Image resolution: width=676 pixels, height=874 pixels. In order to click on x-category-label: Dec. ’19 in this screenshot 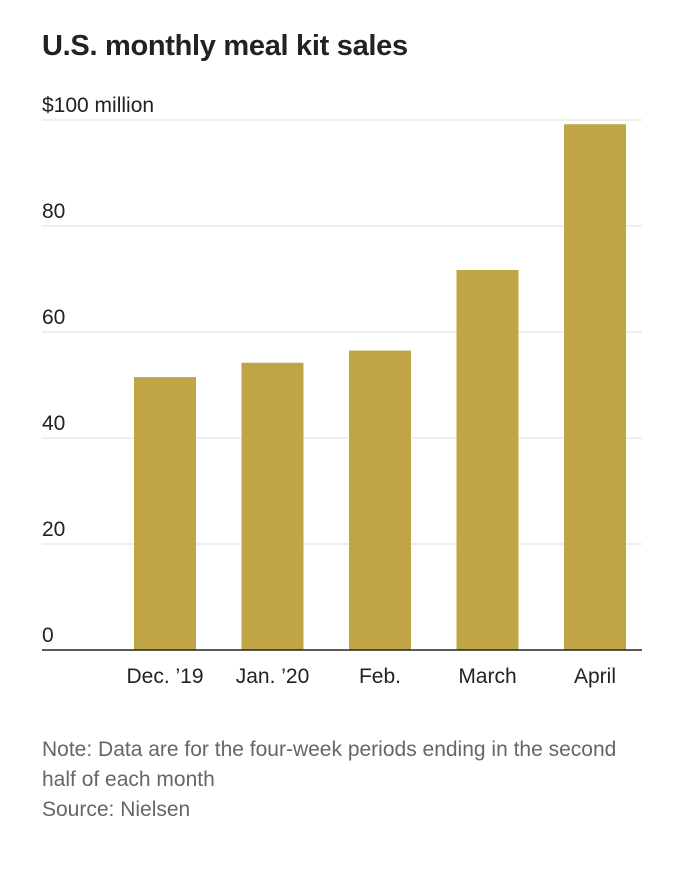, I will do `click(164, 676)`.